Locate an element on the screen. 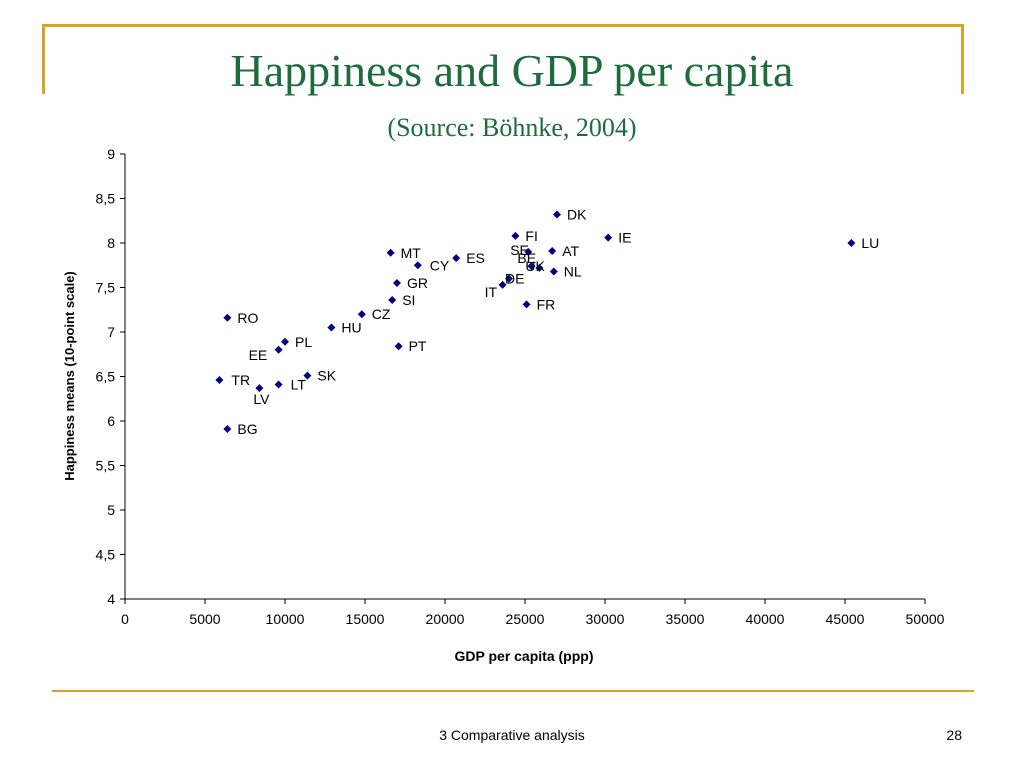  y-tick-label: 8,5 is located at coordinates (106, 199).